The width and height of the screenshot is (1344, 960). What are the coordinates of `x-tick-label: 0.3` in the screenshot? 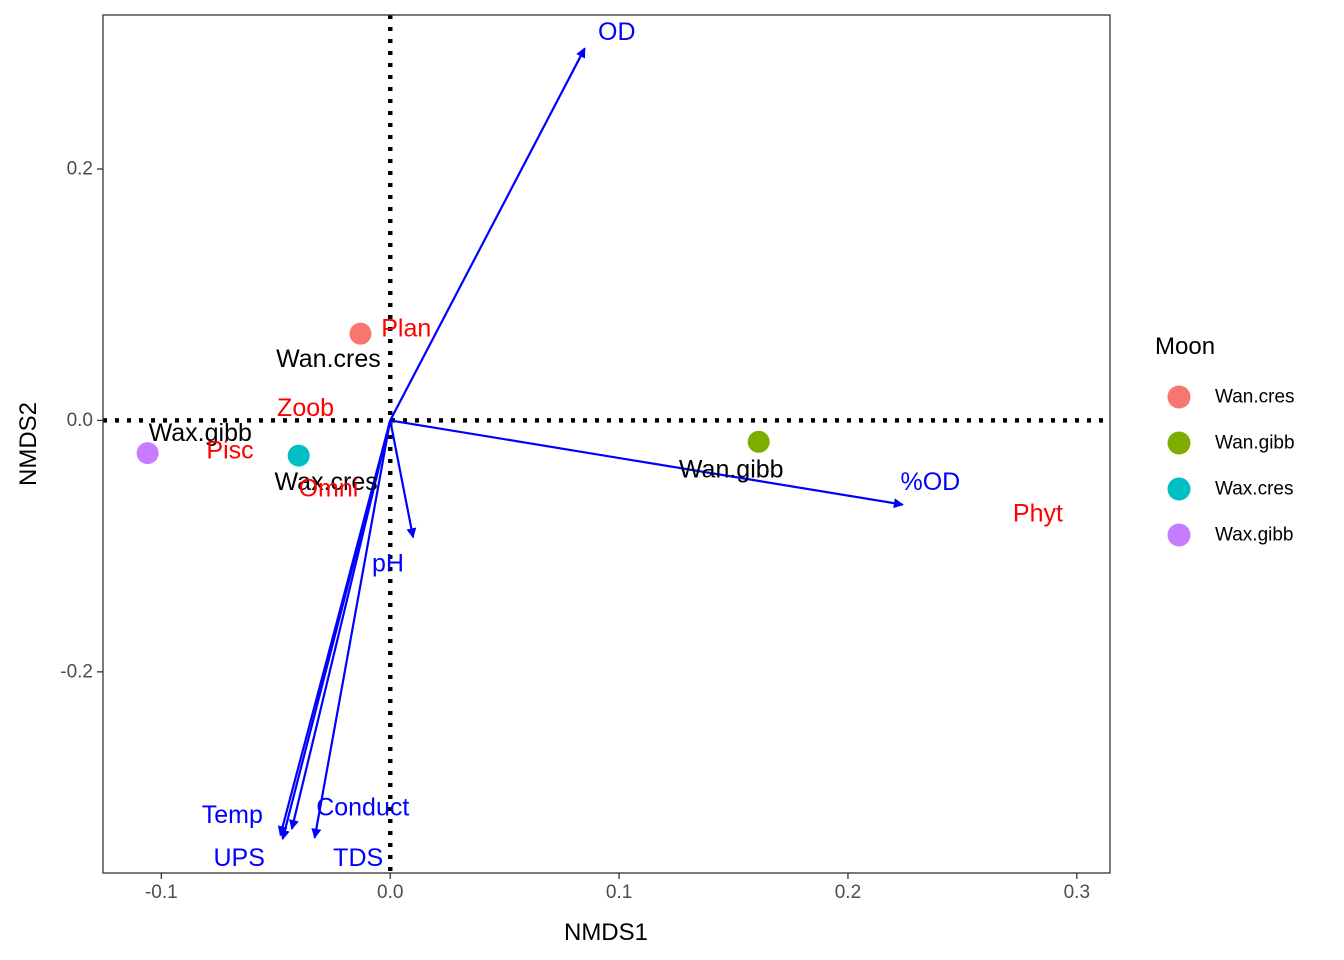 It's located at (1077, 892).